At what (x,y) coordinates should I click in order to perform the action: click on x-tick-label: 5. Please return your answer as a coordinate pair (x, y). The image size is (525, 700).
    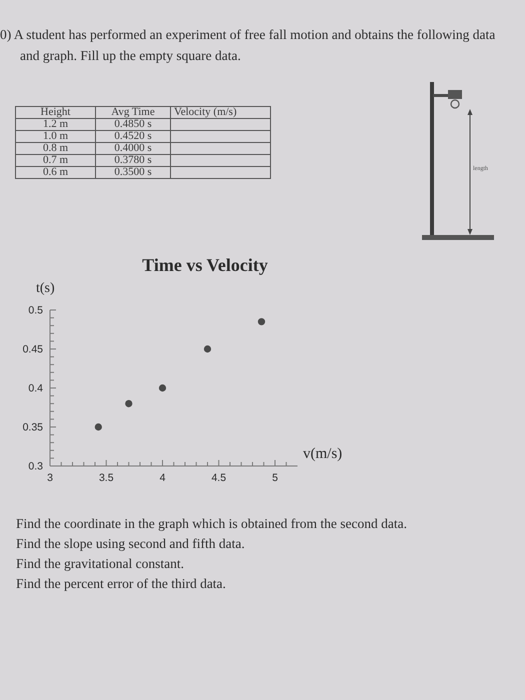
    Looking at the image, I should click on (275, 478).